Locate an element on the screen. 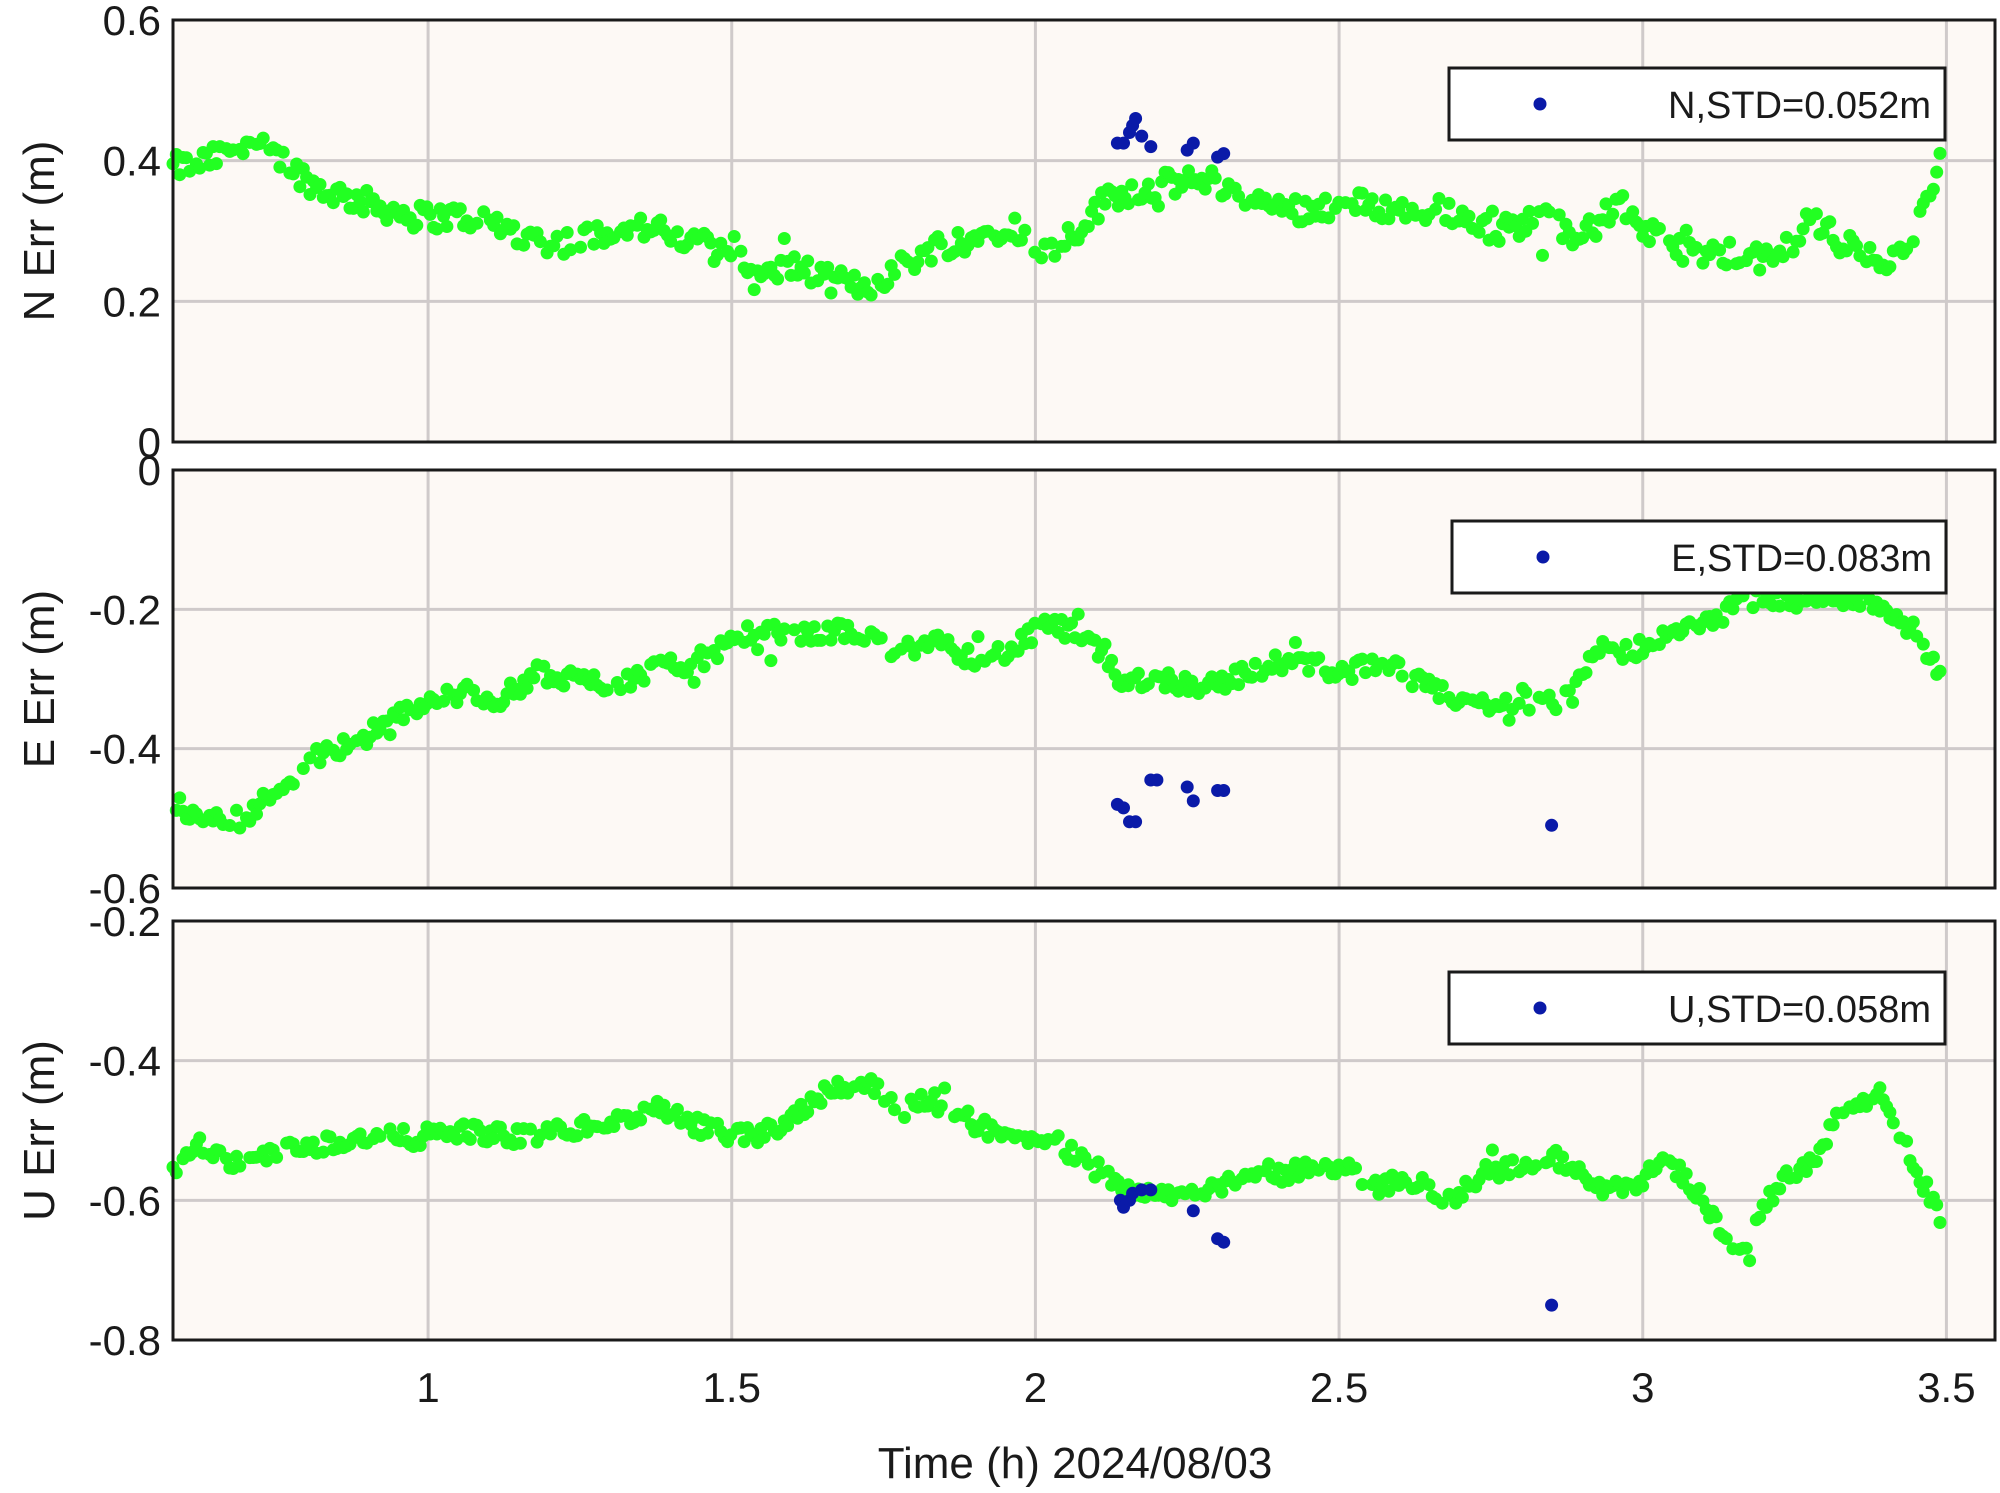  y-tick-label: 0.6 is located at coordinates (132, 22).